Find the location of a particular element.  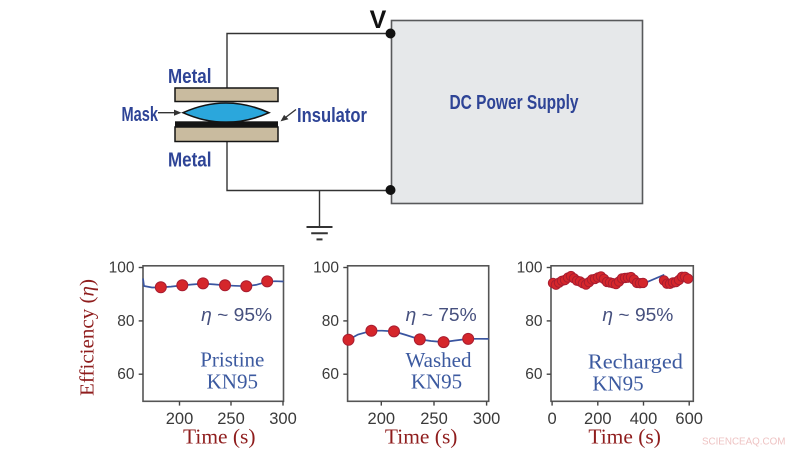

svg-text: Washed is located at coordinates (439, 360).